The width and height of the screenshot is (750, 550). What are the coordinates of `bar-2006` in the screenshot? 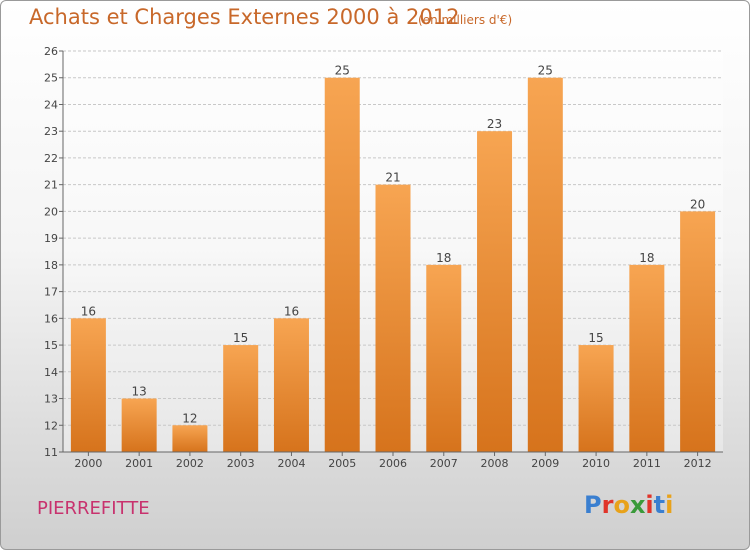 It's located at (393, 318).